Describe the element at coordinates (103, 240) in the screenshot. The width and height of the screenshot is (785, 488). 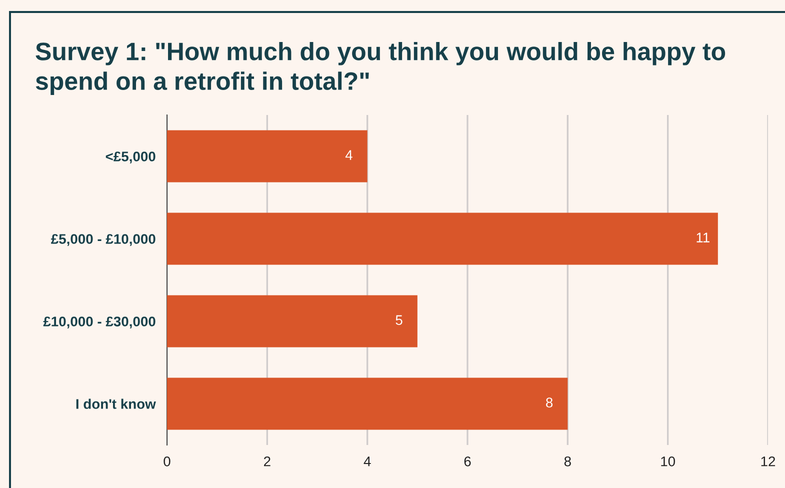
I see `y-tick-label: £5,000 - £10,000` at that location.